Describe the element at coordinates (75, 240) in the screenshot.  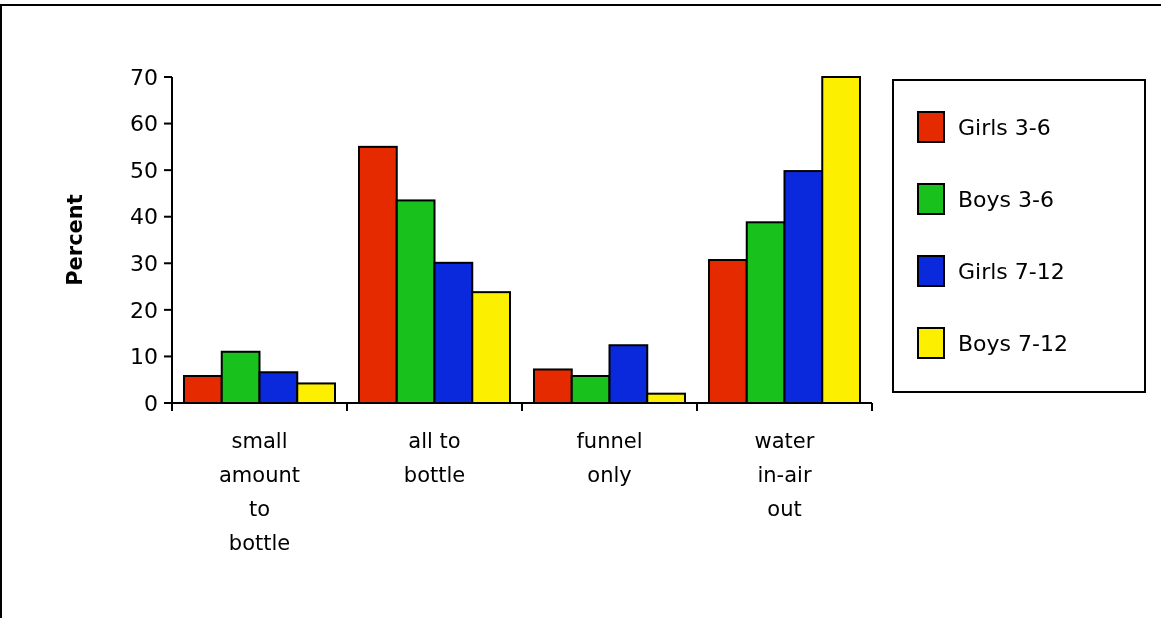
I see `y-axis-title: Percent` at that location.